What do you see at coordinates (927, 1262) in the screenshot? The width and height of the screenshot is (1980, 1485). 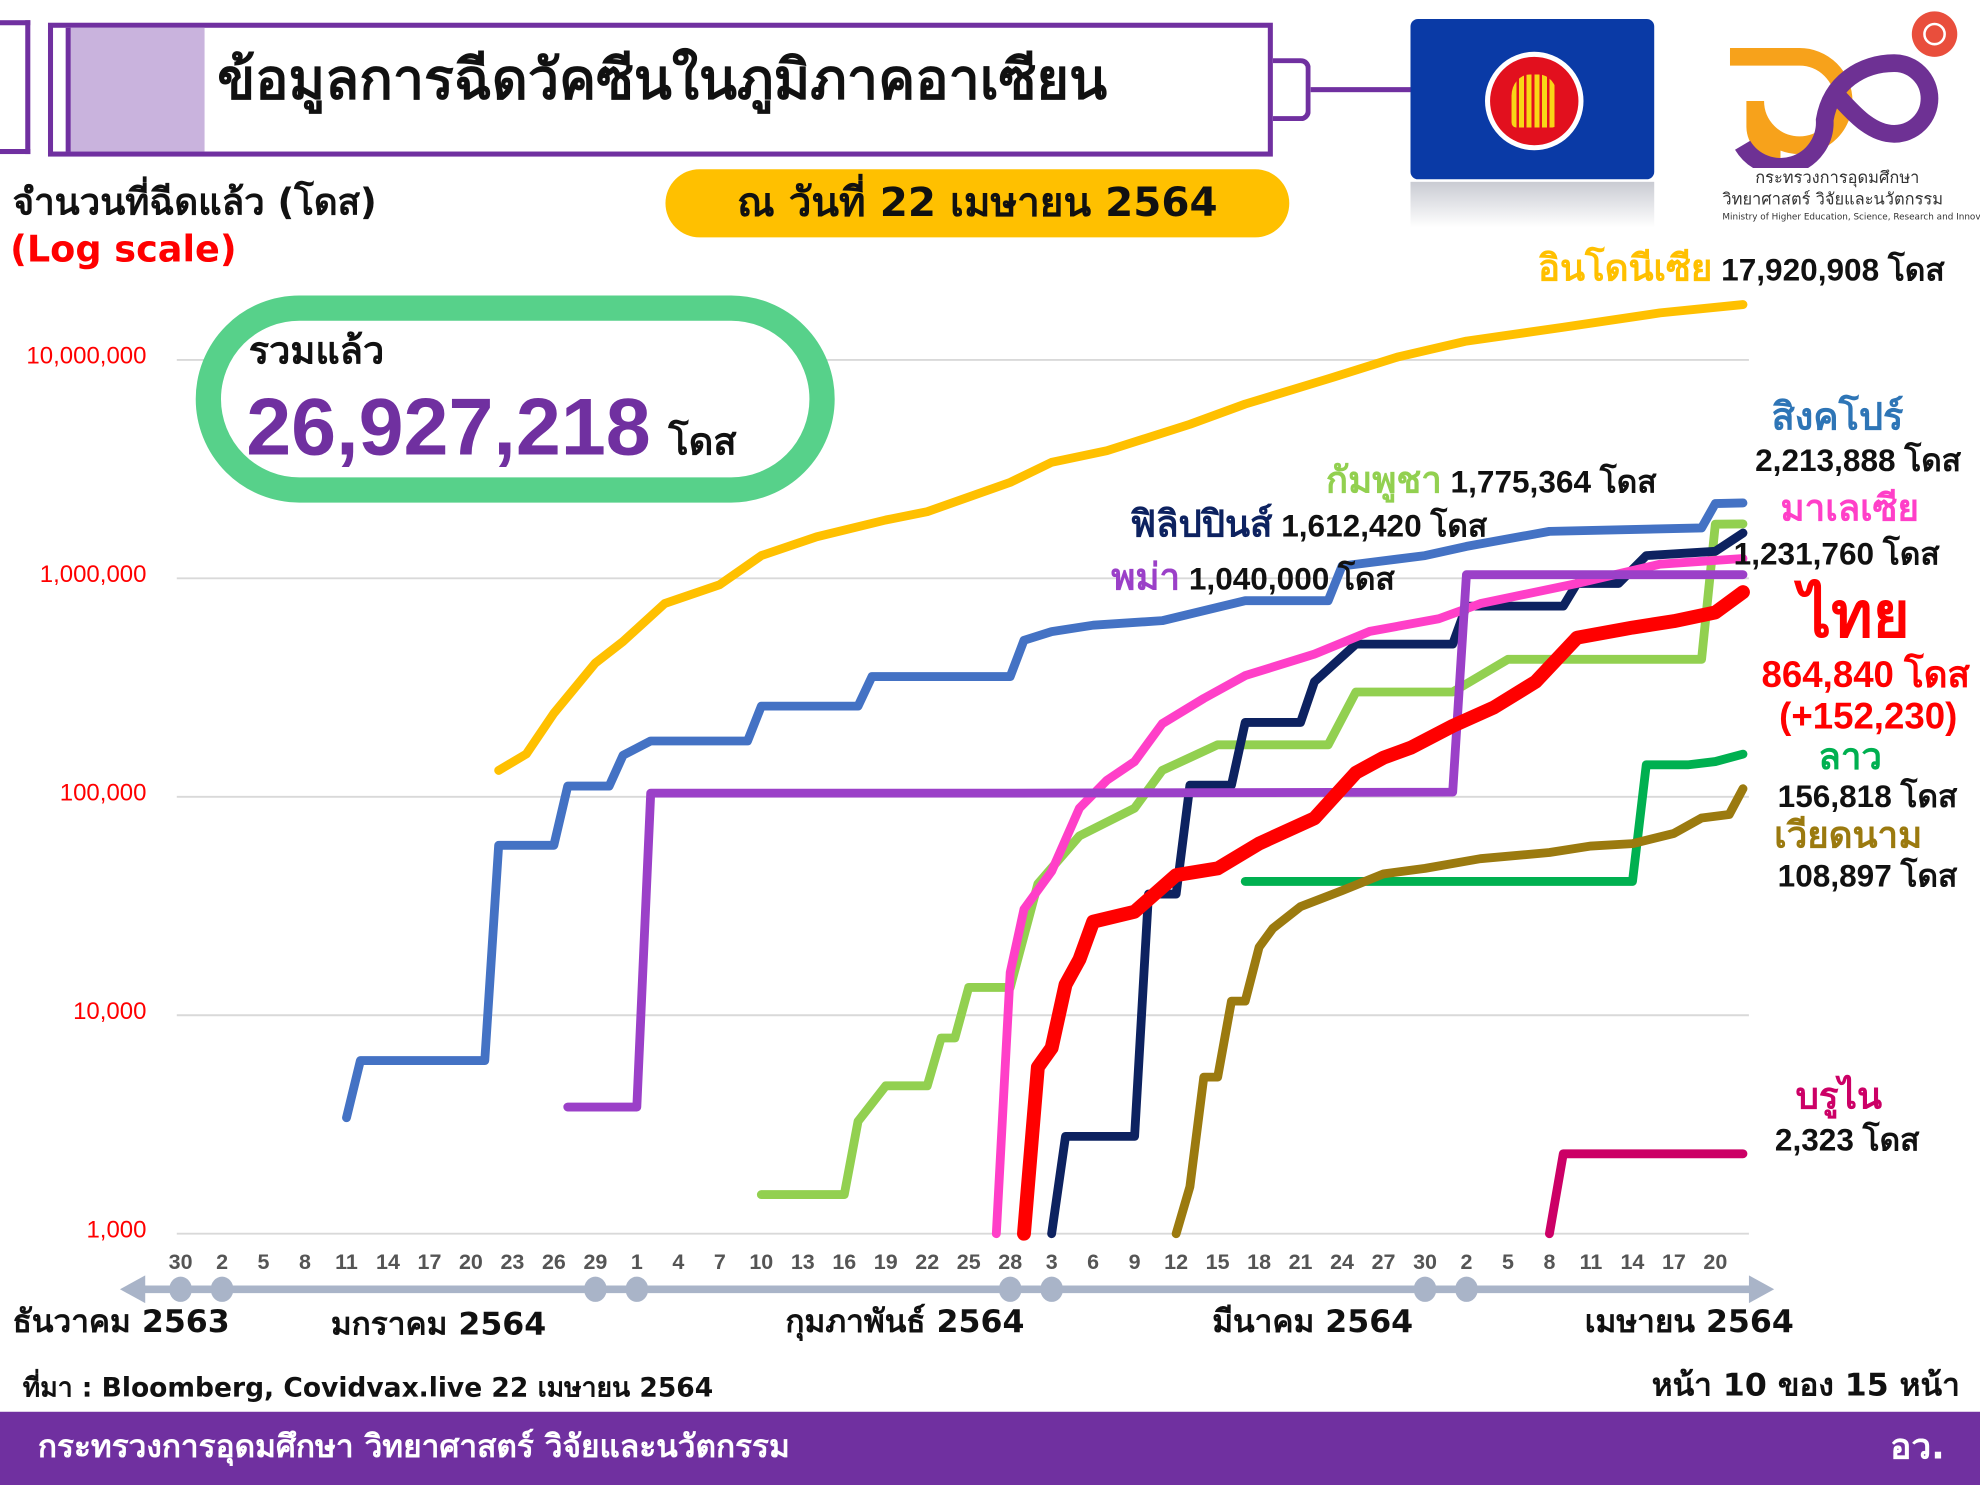 I see `x-tick-label: 22` at bounding box center [927, 1262].